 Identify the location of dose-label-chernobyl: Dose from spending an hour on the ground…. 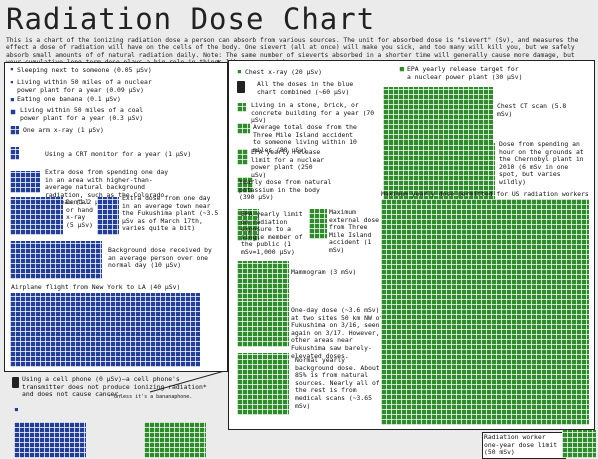
(541, 163).